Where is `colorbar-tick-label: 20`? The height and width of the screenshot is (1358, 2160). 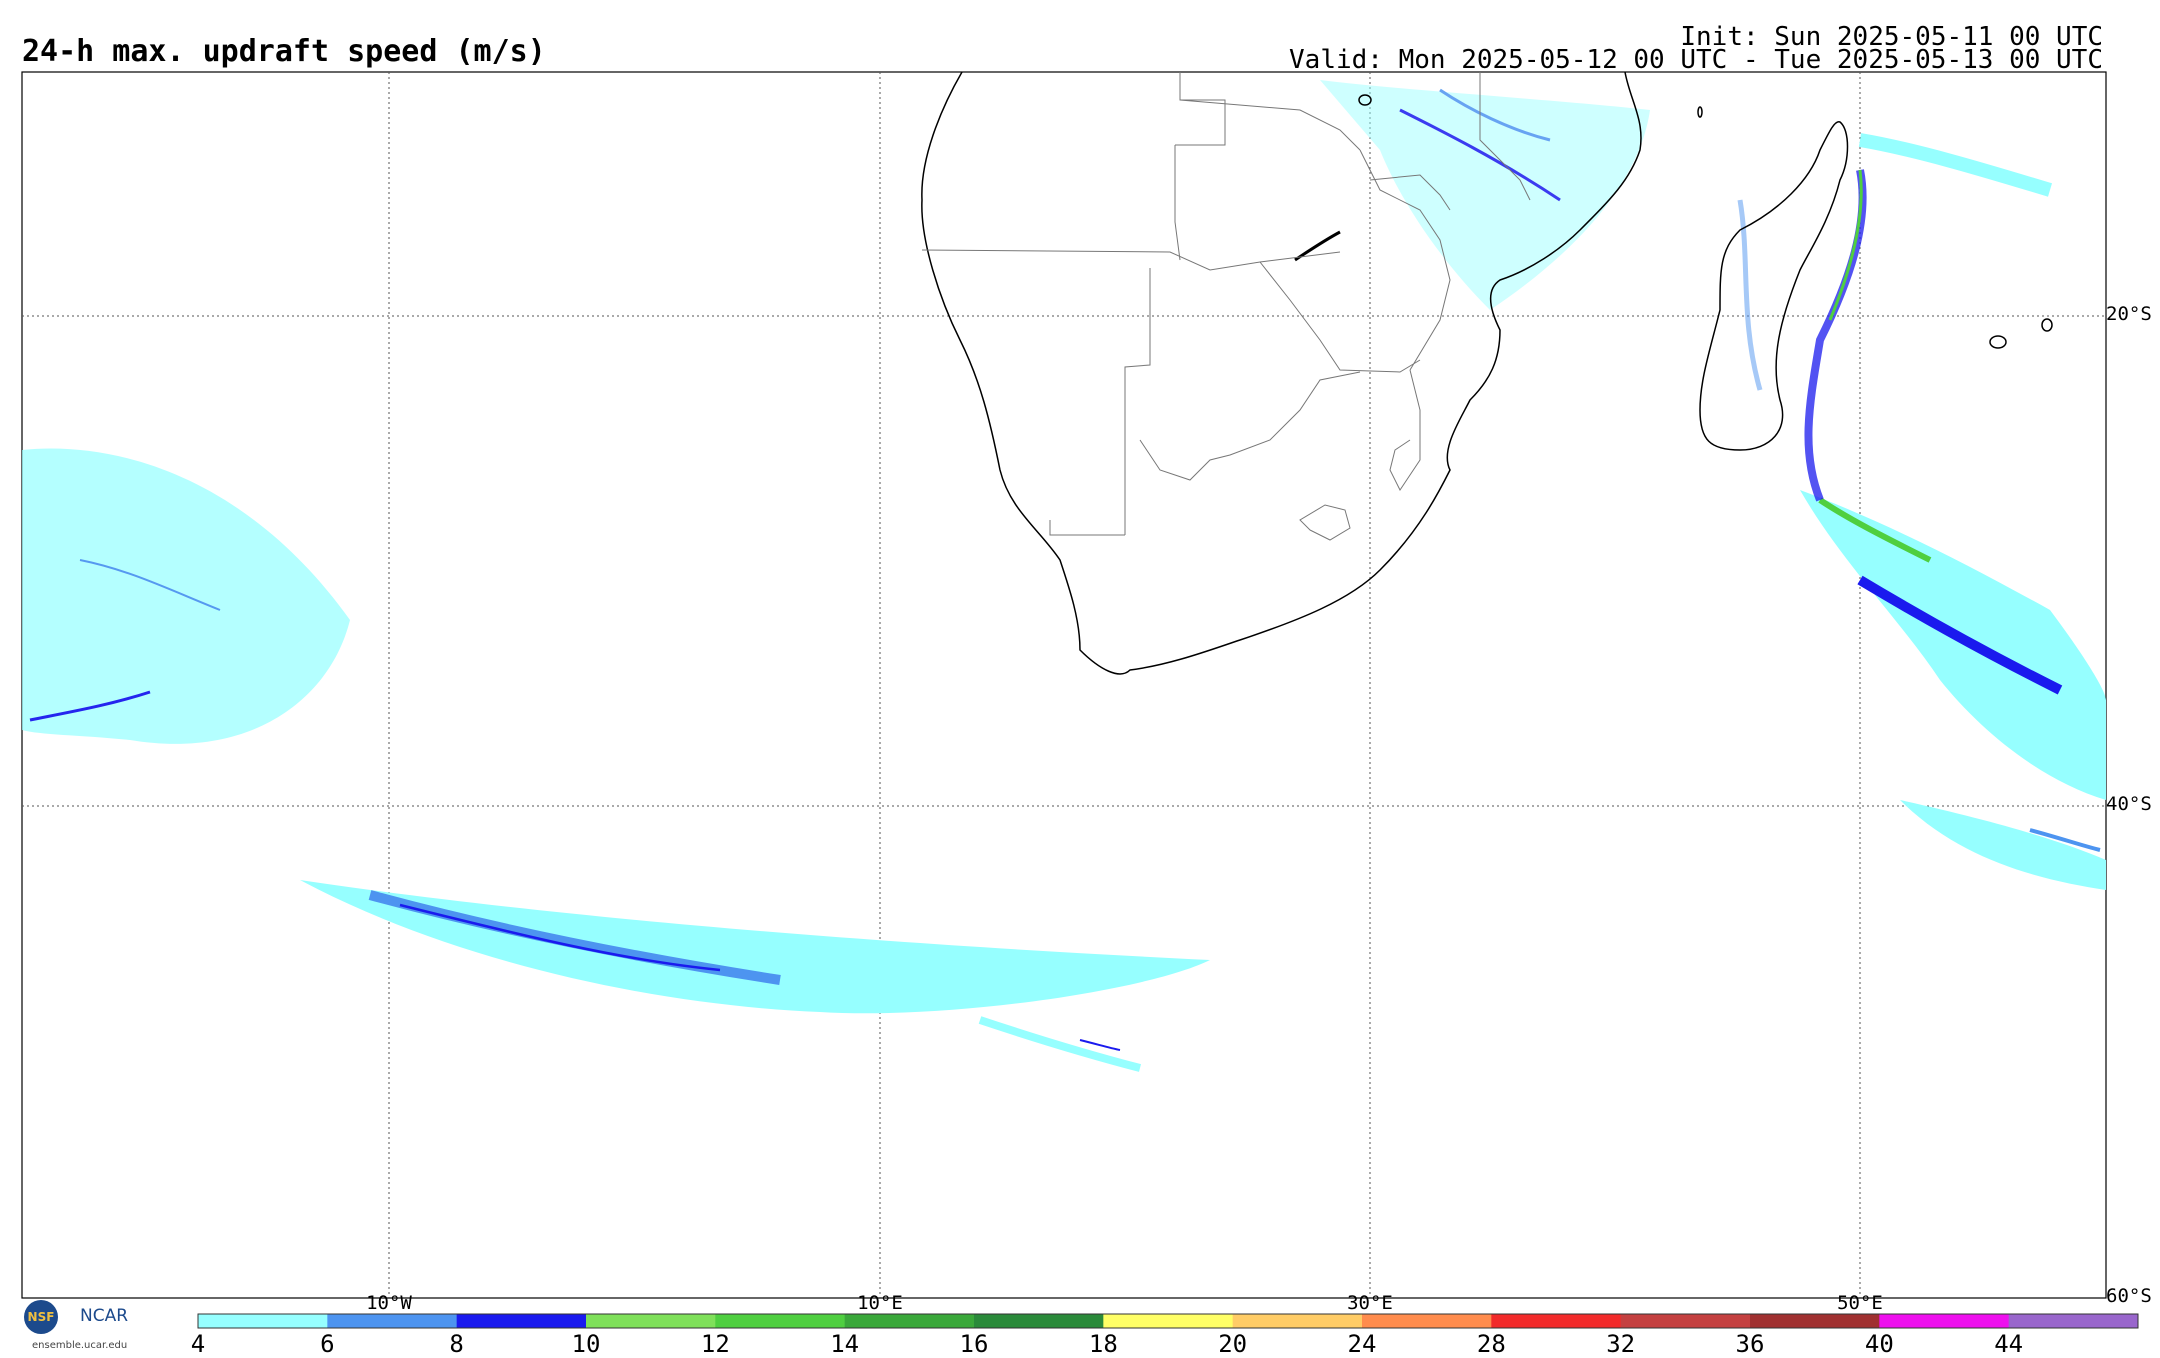 colorbar-tick-label: 20 is located at coordinates (1233, 1344).